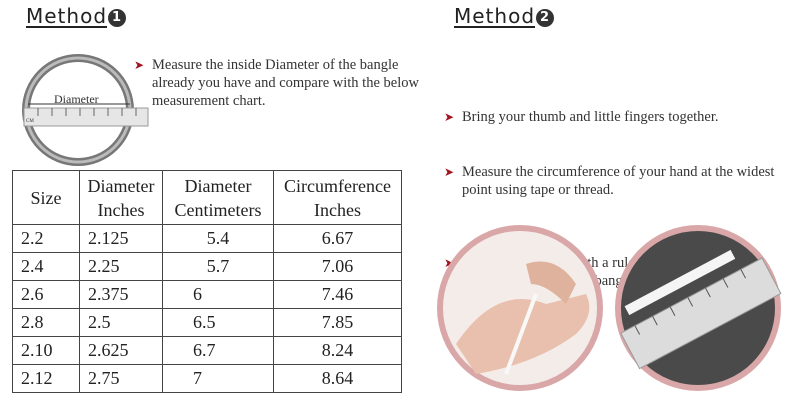 This screenshot has height=408, width=800. What do you see at coordinates (76, 16) in the screenshot?
I see `method1-title: Method 1` at bounding box center [76, 16].